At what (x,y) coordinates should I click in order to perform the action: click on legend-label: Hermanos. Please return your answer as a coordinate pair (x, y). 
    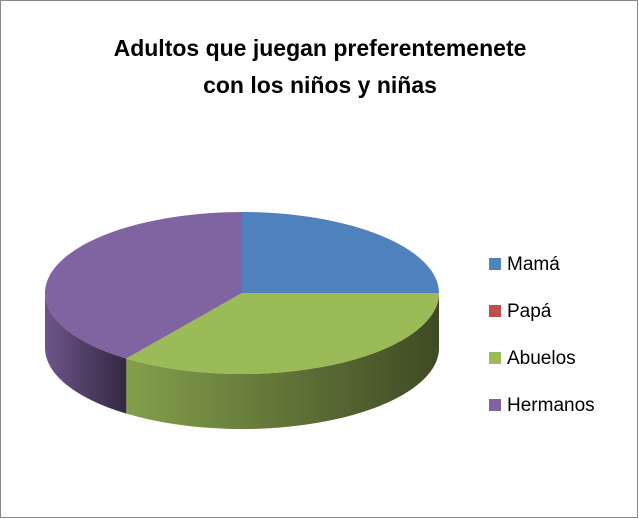
    Looking at the image, I should click on (551, 405).